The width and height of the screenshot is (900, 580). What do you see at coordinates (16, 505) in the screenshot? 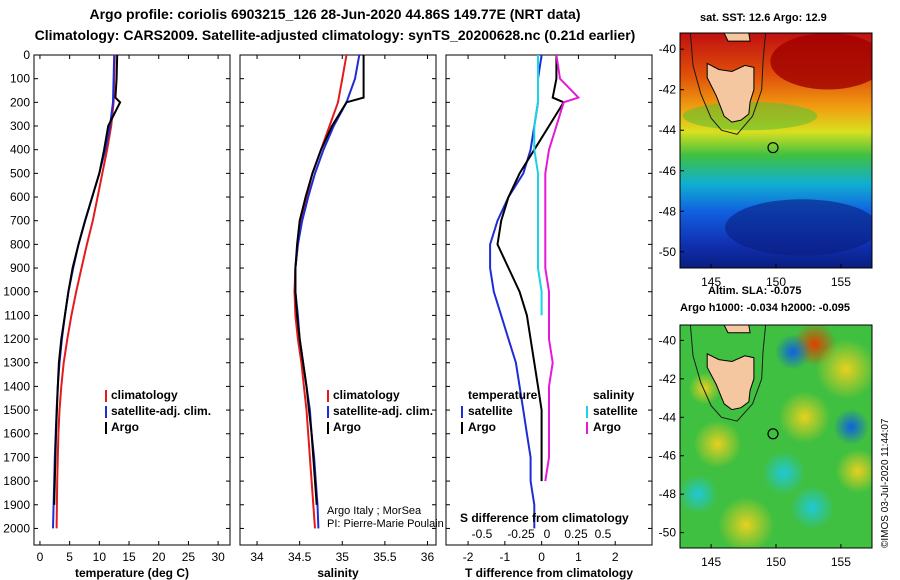
I see `y-tick-label: 1900` at bounding box center [16, 505].